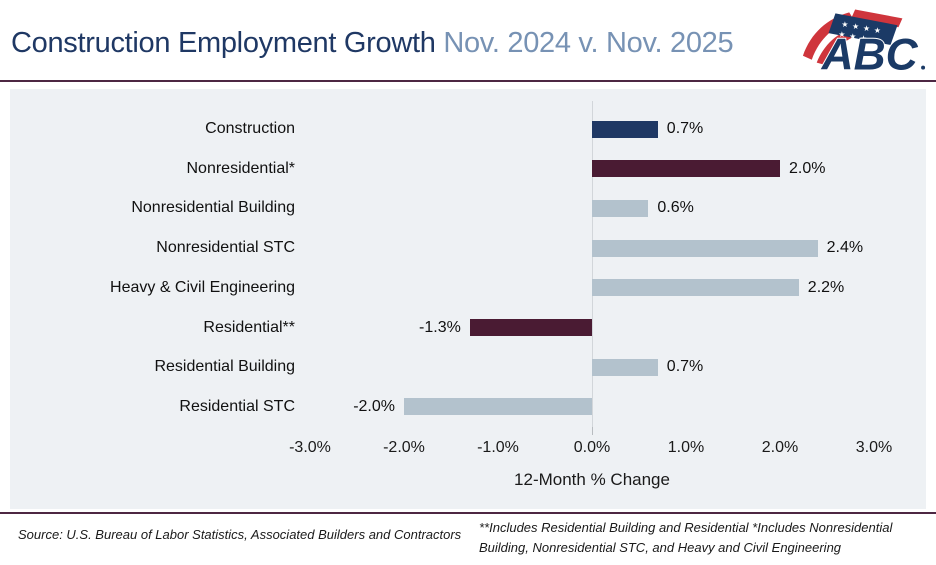  What do you see at coordinates (874, 447) in the screenshot?
I see `x-axis-tick-label: 3.0%` at bounding box center [874, 447].